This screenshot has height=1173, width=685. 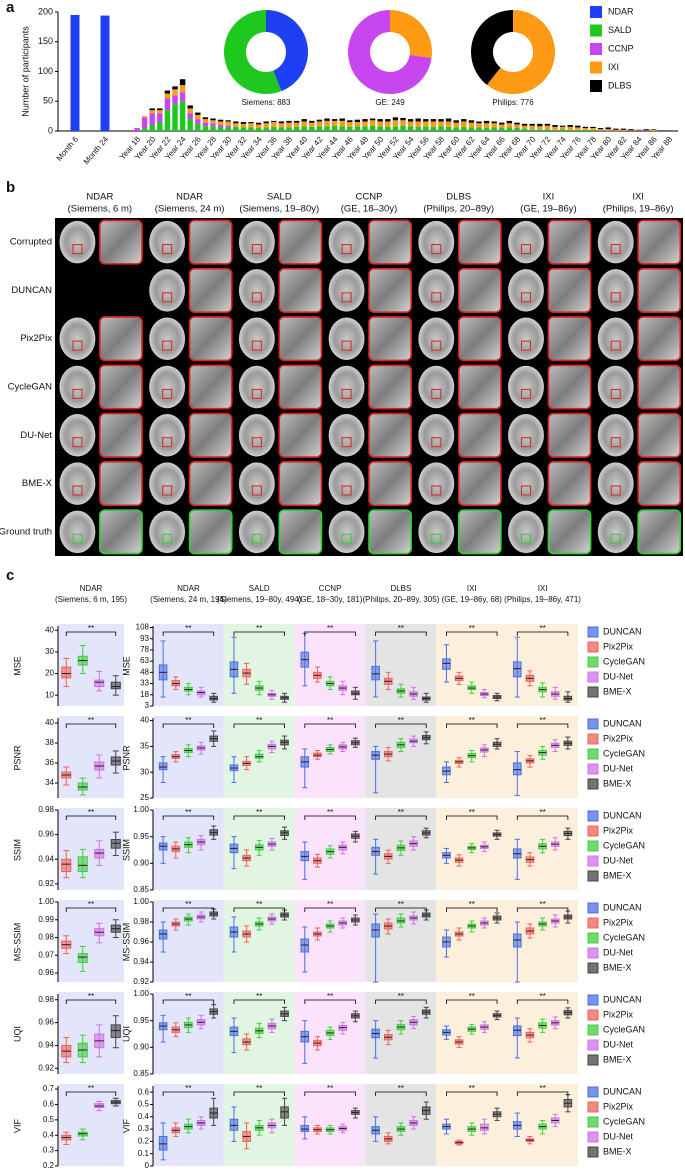 What do you see at coordinates (147, 705) in the screenshot?
I see `y-tick-label: 3` at bounding box center [147, 705].